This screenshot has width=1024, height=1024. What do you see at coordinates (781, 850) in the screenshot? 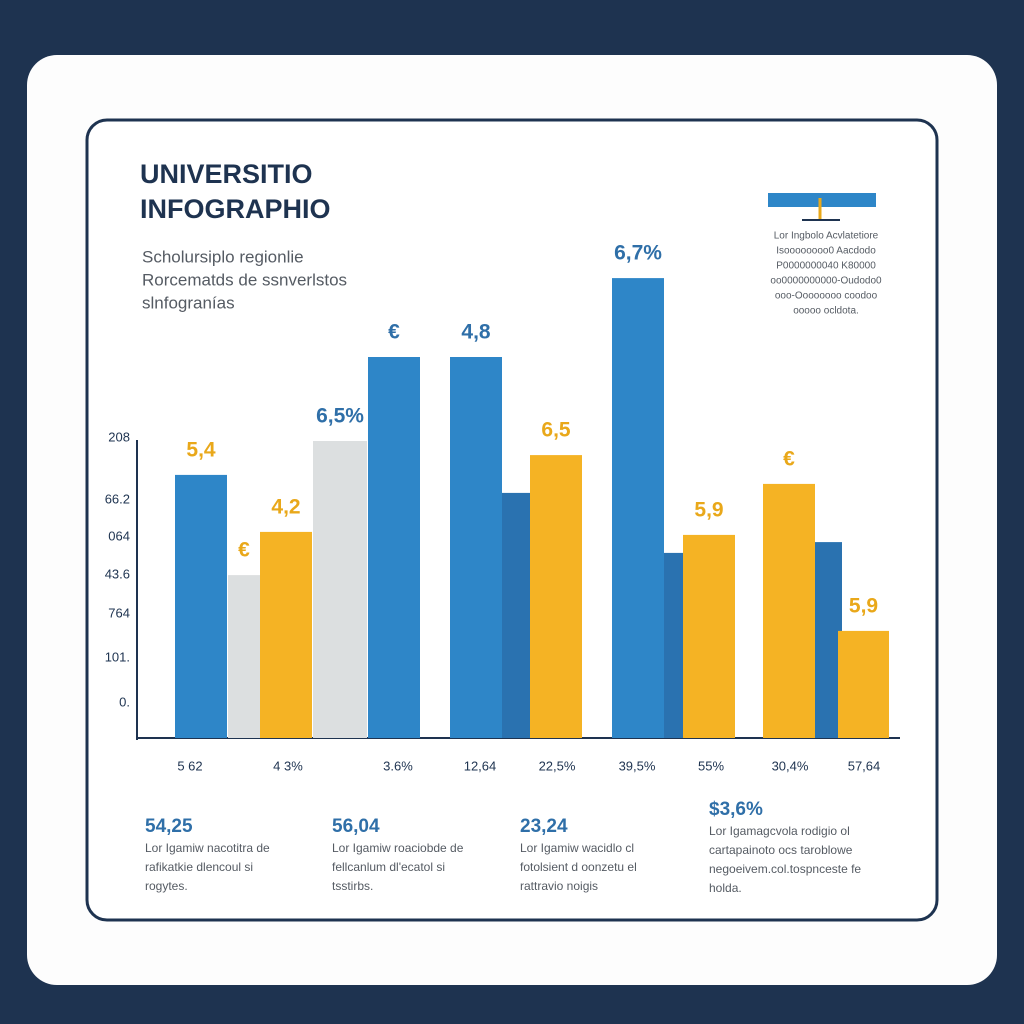
I see `stat-text: cartapainoto ocs taroblowe` at bounding box center [781, 850].